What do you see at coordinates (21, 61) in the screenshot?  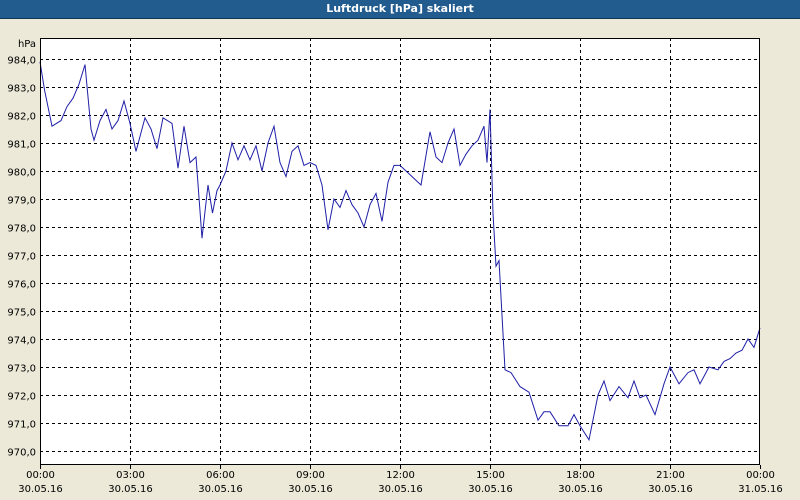 I see `y-tick-label: 984,0` at bounding box center [21, 61].